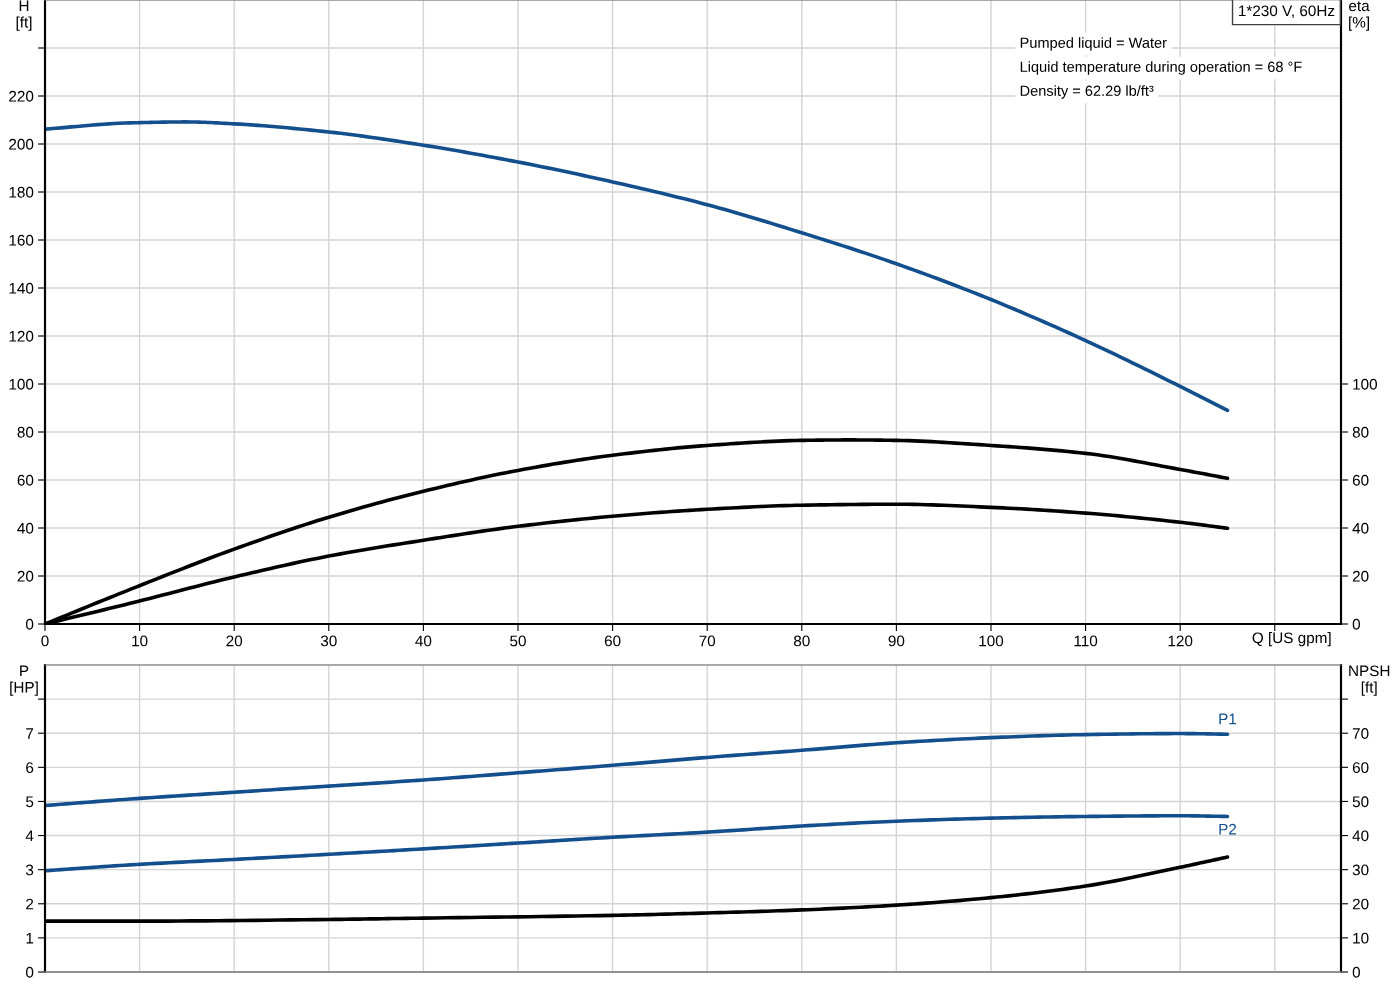 This screenshot has width=1400, height=1000. What do you see at coordinates (1360, 870) in the screenshot?
I see `y2-tick-label: 30` at bounding box center [1360, 870].